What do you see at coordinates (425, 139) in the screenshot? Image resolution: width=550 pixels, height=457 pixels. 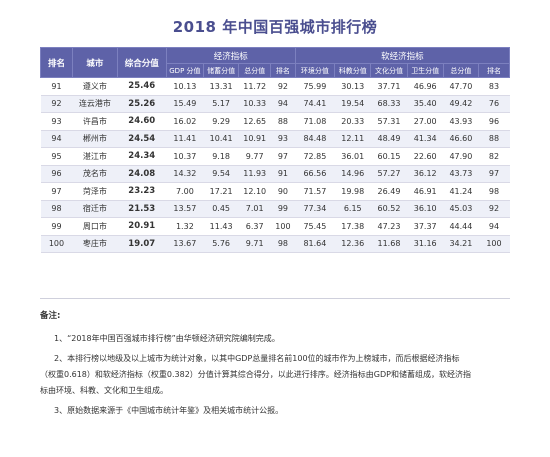 I see `cell-health: 41.34` at bounding box center [425, 139].